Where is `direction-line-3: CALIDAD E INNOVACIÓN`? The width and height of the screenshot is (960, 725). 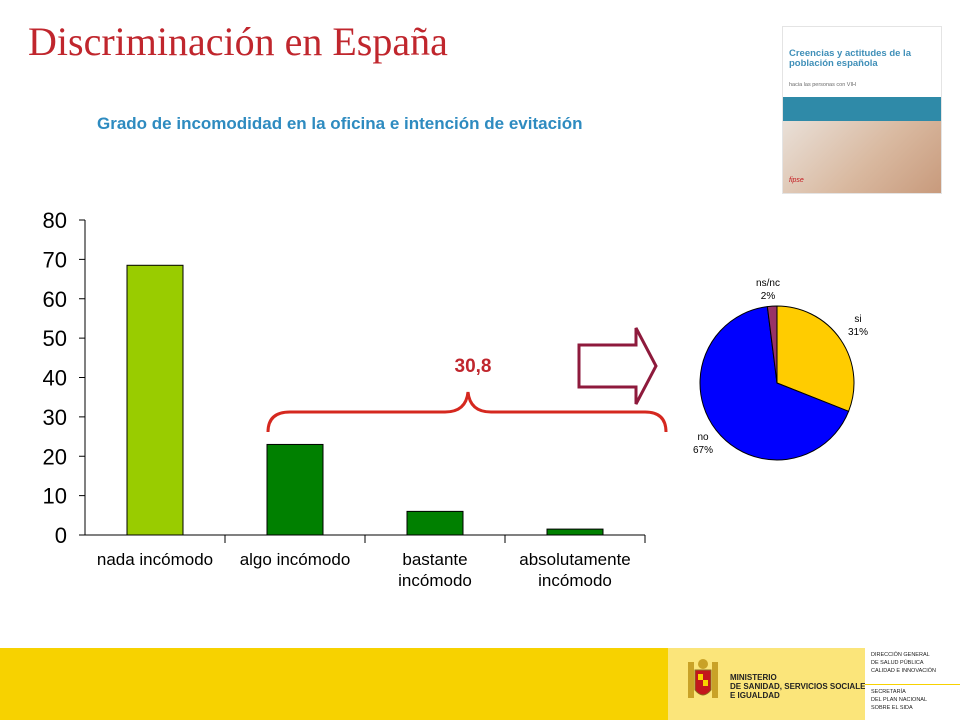
direction-line-3: CALIDAD E INNOVACIÓN is located at coordinates (903, 671).